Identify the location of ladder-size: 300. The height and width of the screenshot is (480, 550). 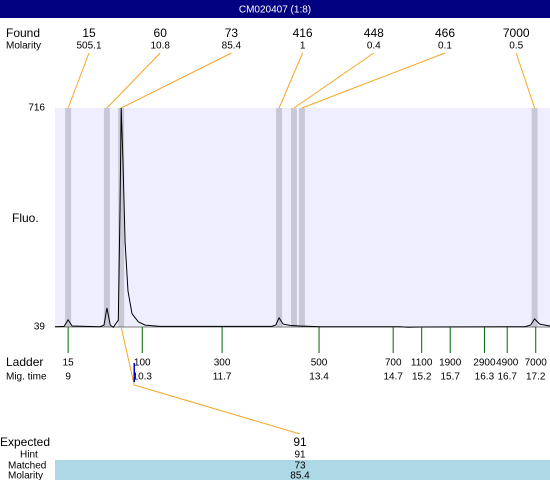
(222, 363).